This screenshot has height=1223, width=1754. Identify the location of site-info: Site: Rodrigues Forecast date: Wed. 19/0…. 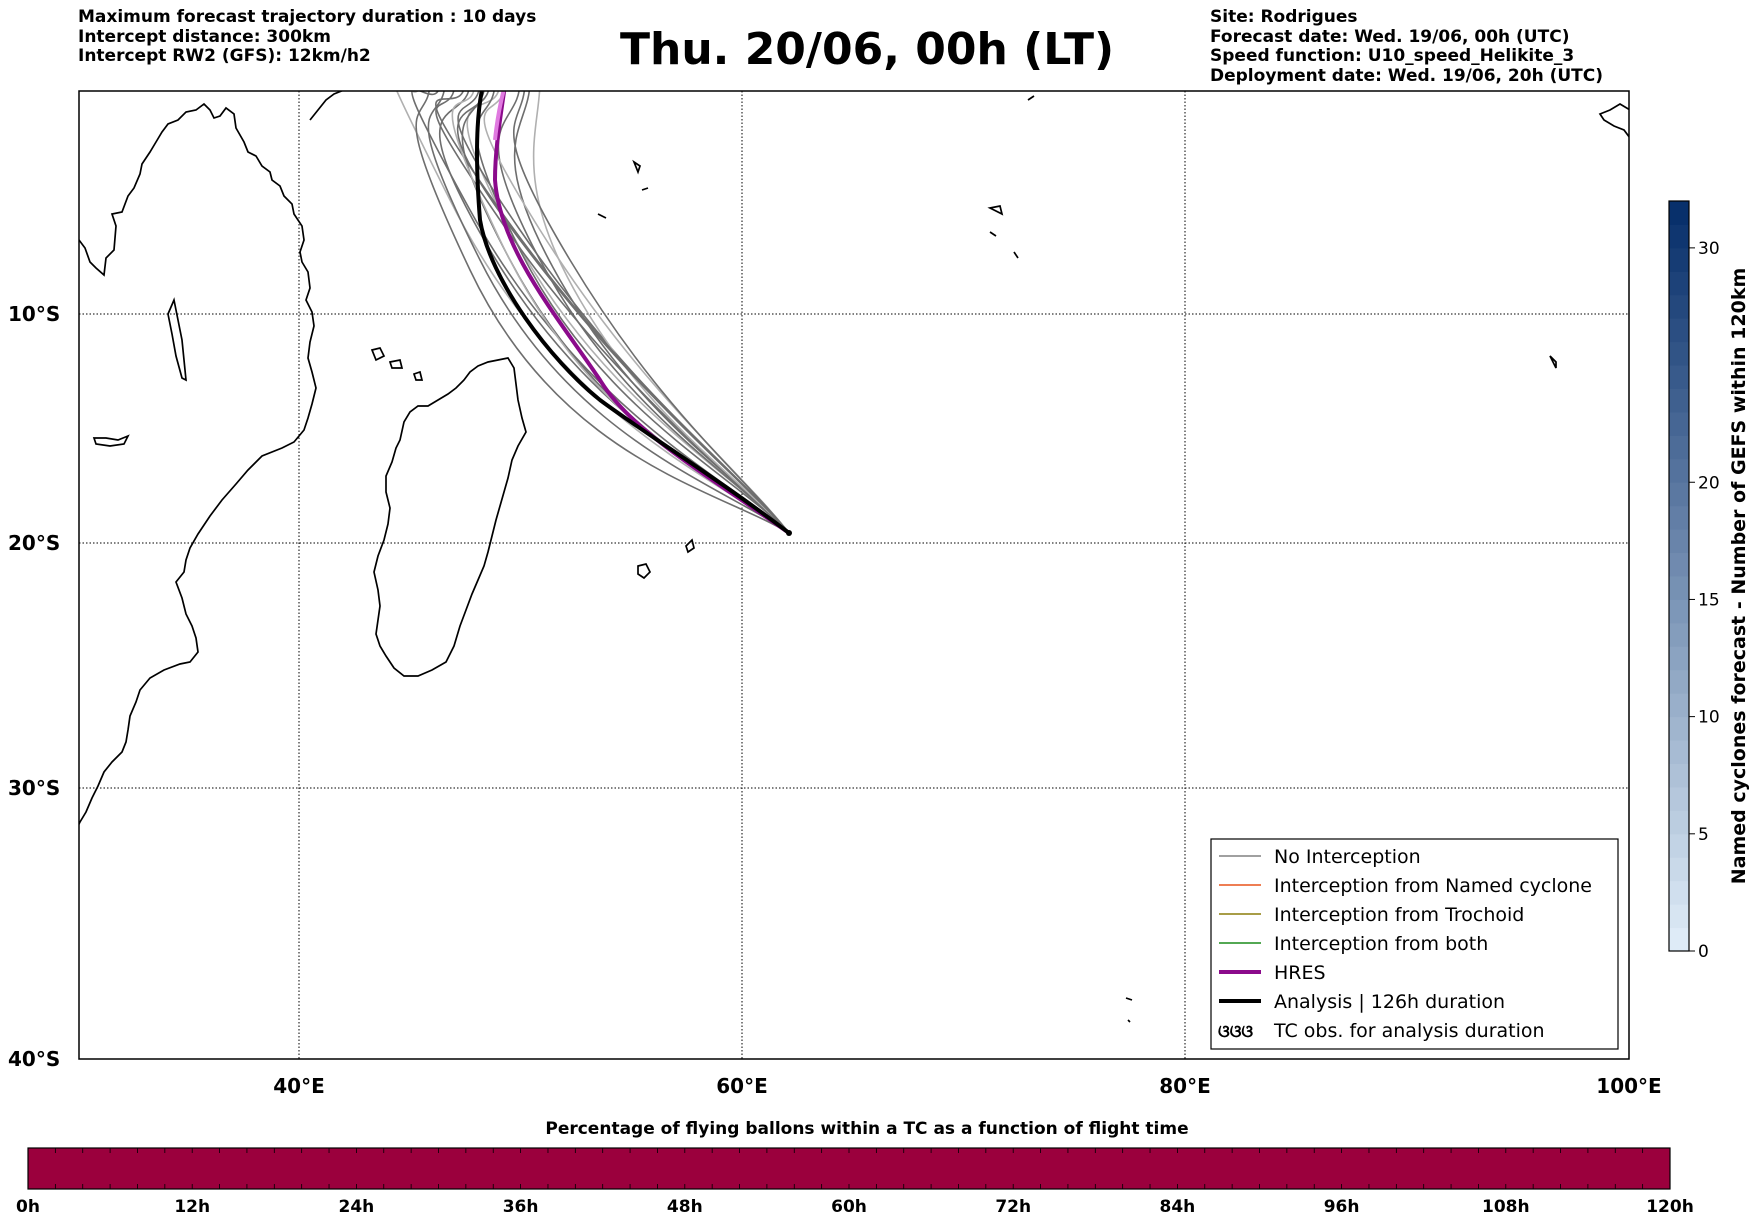
(1407, 46).